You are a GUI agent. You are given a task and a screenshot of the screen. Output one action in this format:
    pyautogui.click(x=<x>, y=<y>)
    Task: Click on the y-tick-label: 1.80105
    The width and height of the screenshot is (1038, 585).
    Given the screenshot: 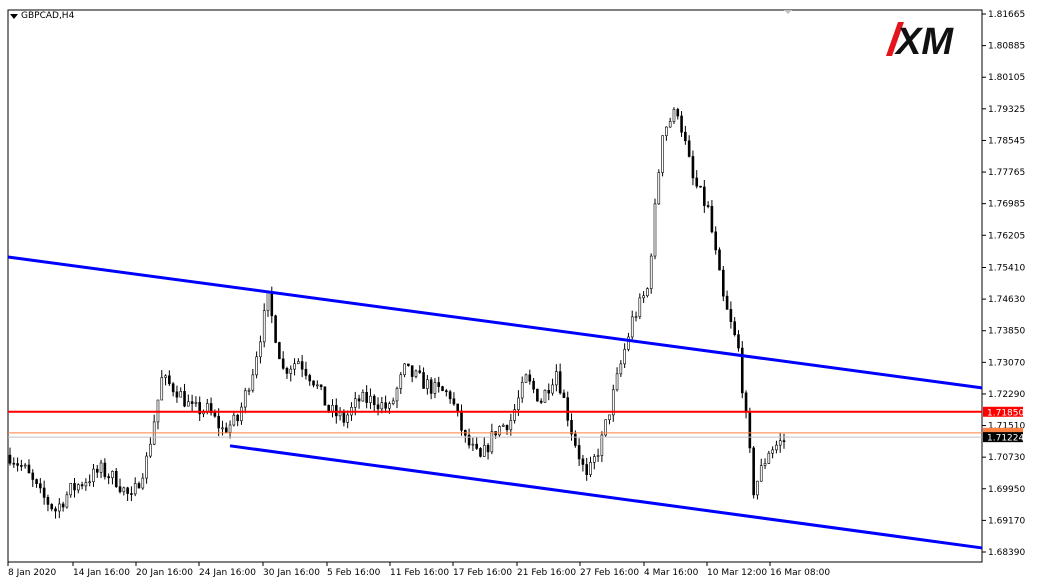 What is the action you would take?
    pyautogui.click(x=1006, y=78)
    